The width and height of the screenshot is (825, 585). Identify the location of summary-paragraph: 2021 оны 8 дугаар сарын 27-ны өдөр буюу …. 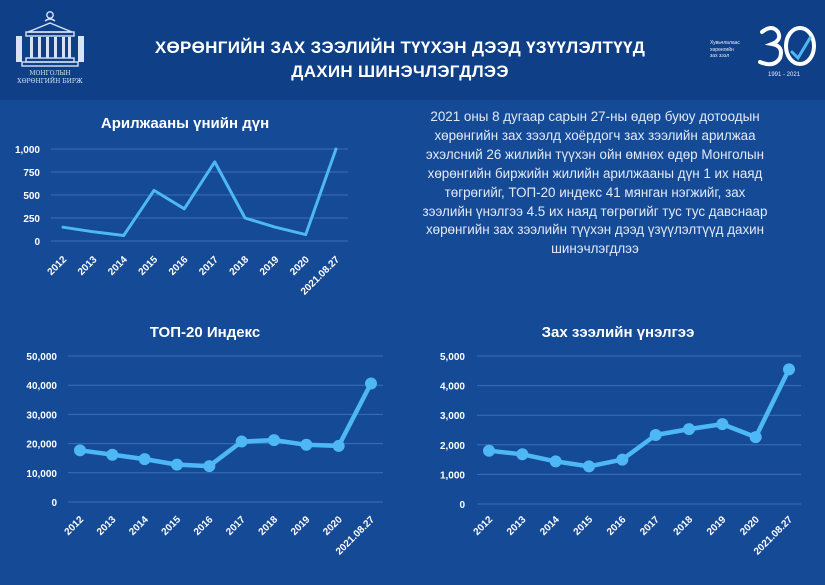
(595, 183).